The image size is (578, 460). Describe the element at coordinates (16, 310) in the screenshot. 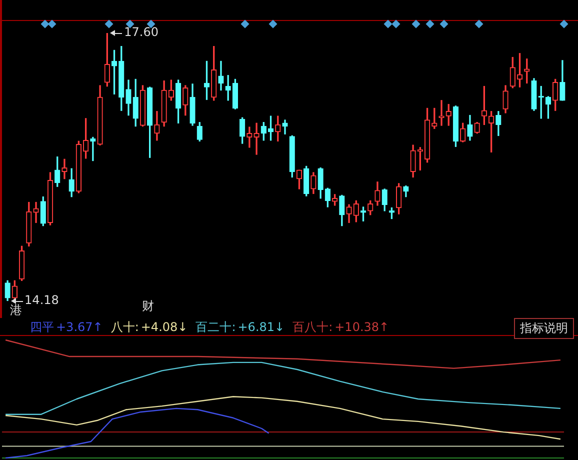

I see `text: 港` at that location.